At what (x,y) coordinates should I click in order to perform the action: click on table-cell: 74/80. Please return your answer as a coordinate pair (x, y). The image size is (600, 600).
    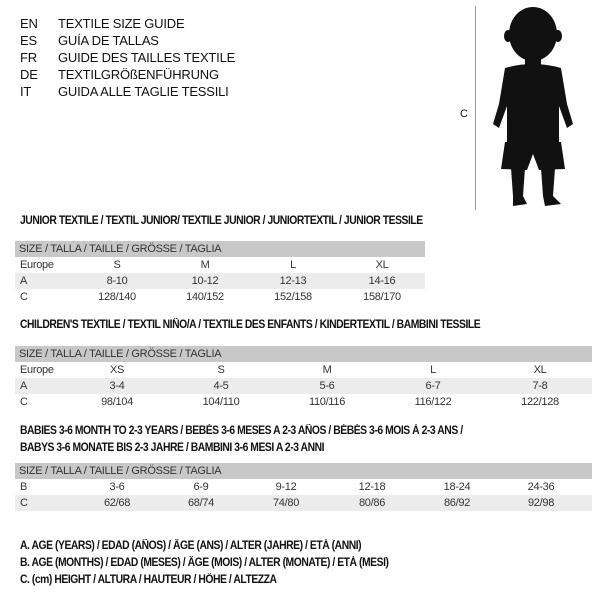
    Looking at the image, I should click on (286, 503).